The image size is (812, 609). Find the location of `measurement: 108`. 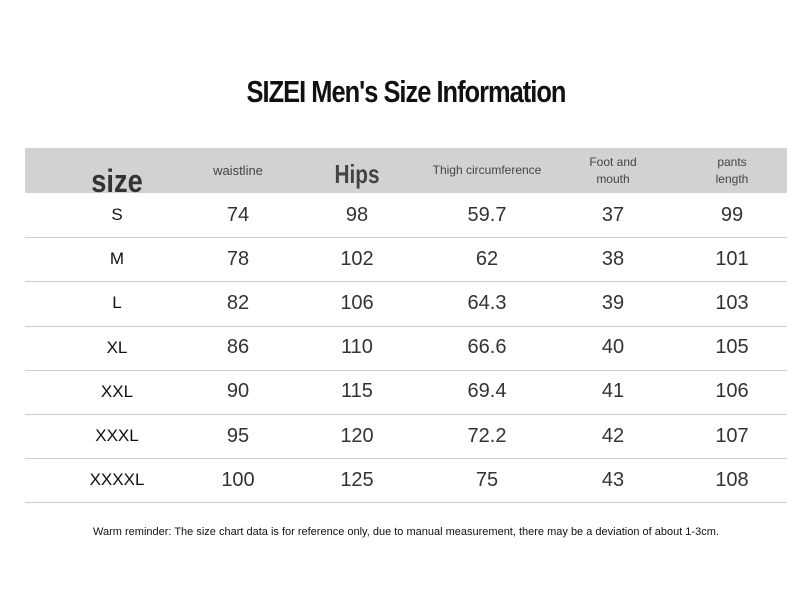

measurement: 108 is located at coordinates (732, 479).